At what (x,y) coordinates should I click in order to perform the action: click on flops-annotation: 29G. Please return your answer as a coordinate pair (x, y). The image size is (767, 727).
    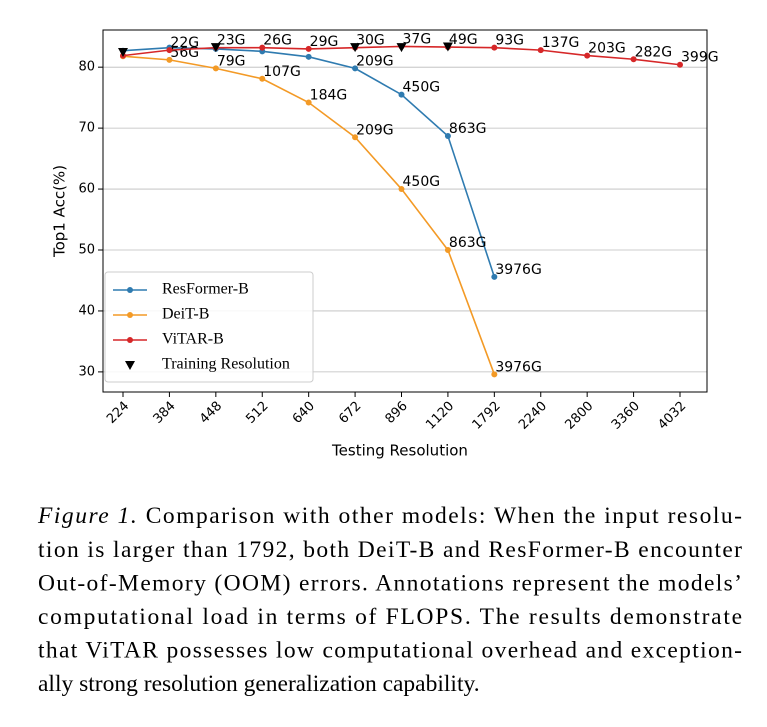
    Looking at the image, I should click on (324, 42).